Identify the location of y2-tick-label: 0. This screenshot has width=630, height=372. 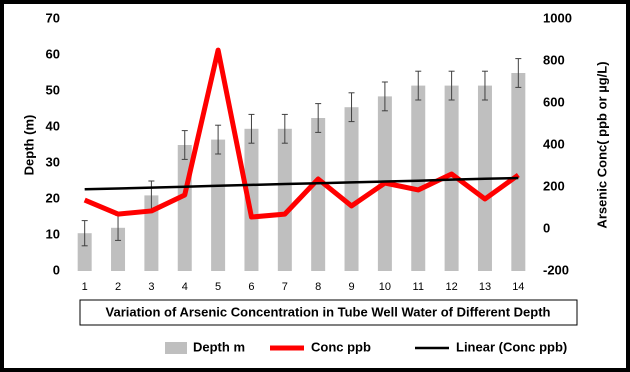
(546, 227).